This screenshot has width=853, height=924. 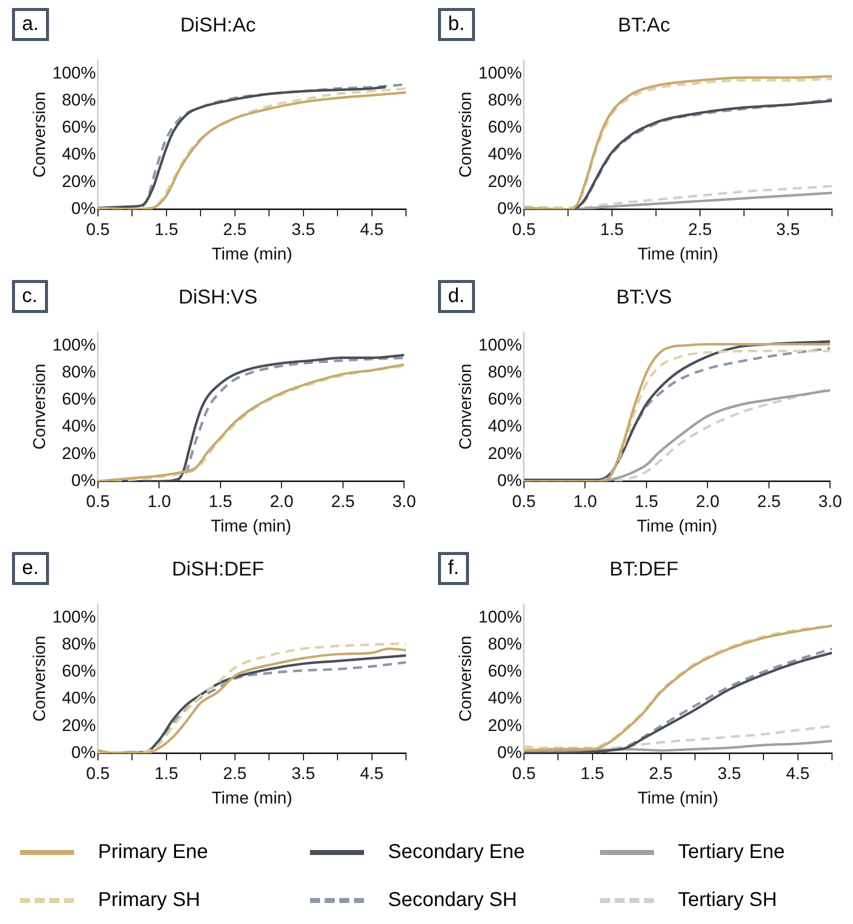 I want to click on text: a., so click(x=30, y=24).